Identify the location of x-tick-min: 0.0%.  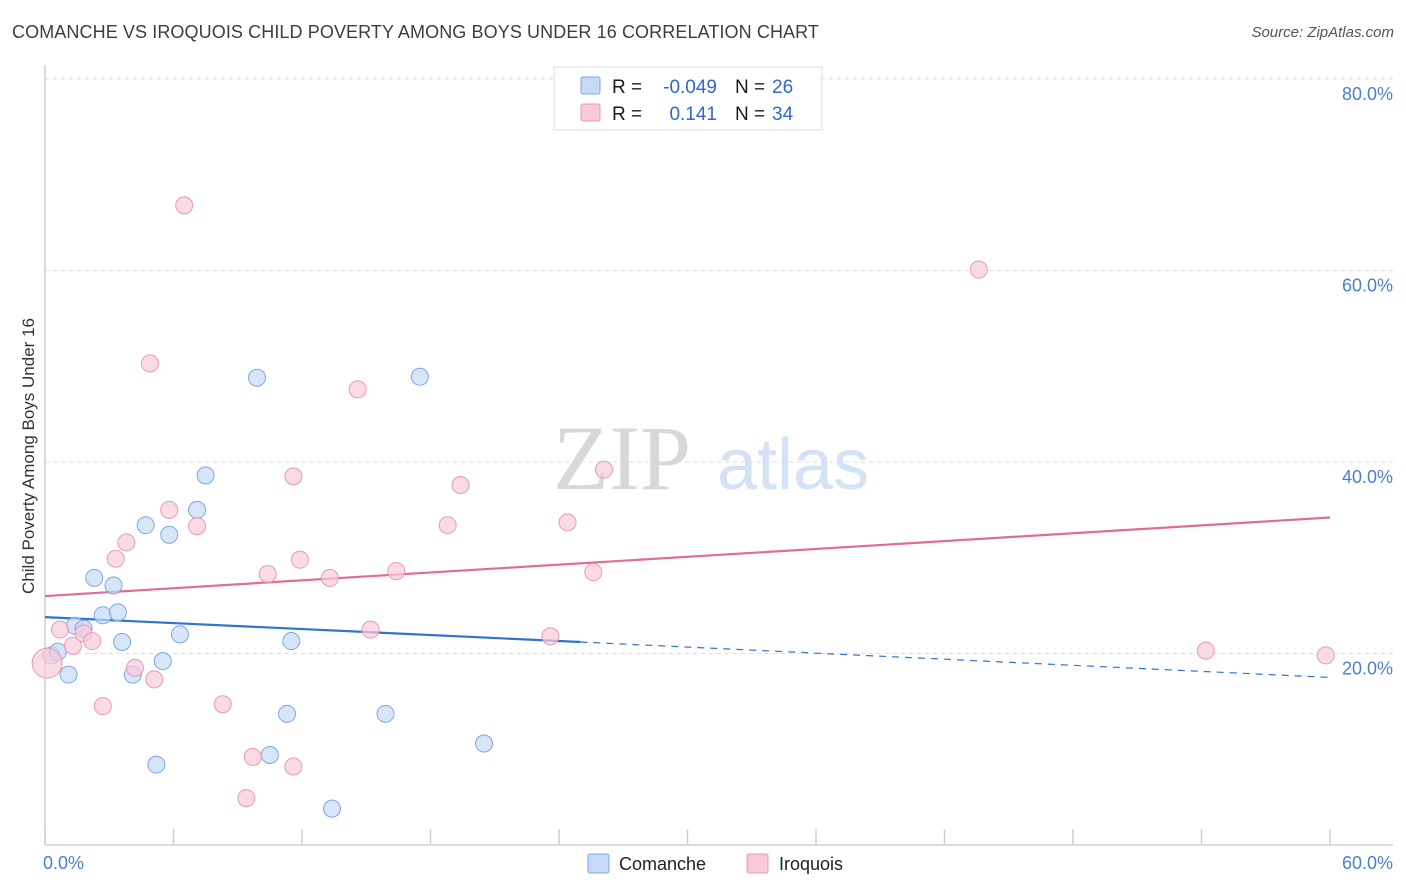
(63, 863).